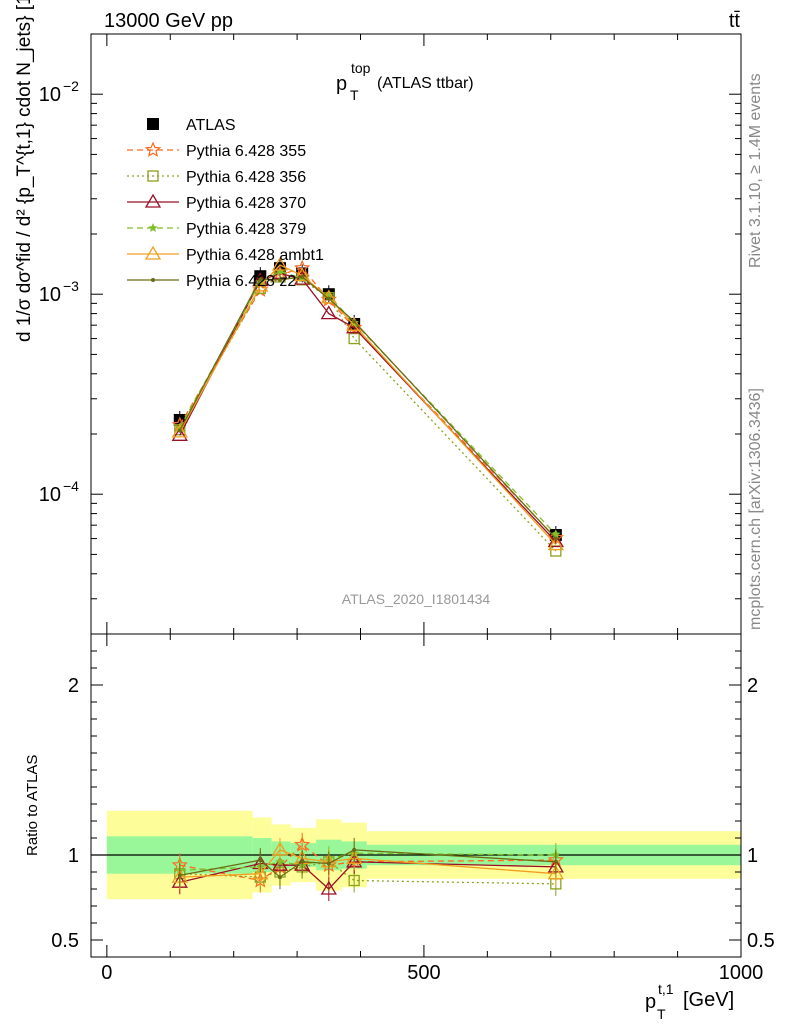 This screenshot has height=1024, width=786. What do you see at coordinates (341, 84) in the screenshot?
I see `plot-title: p` at bounding box center [341, 84].